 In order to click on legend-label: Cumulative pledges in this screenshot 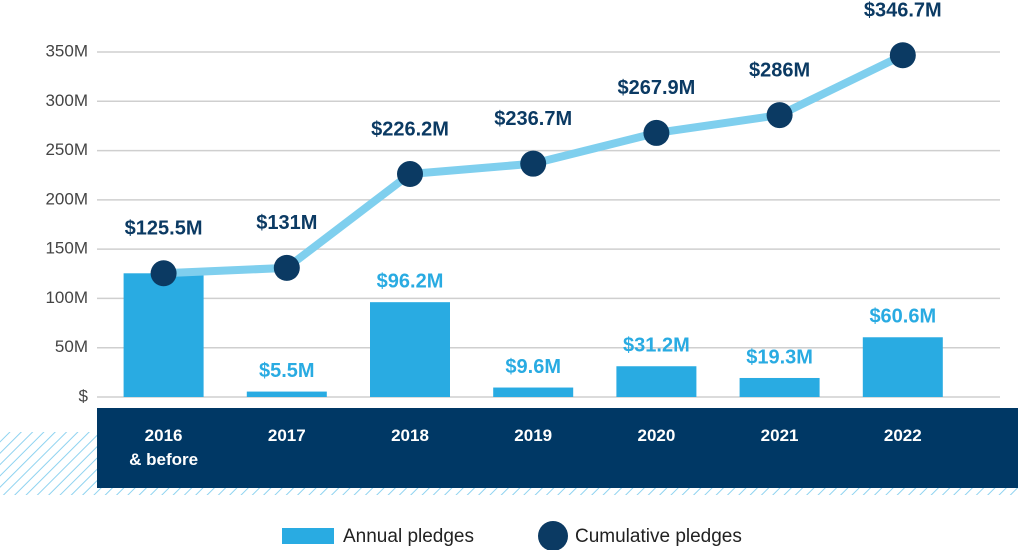, I will do `click(658, 536)`.